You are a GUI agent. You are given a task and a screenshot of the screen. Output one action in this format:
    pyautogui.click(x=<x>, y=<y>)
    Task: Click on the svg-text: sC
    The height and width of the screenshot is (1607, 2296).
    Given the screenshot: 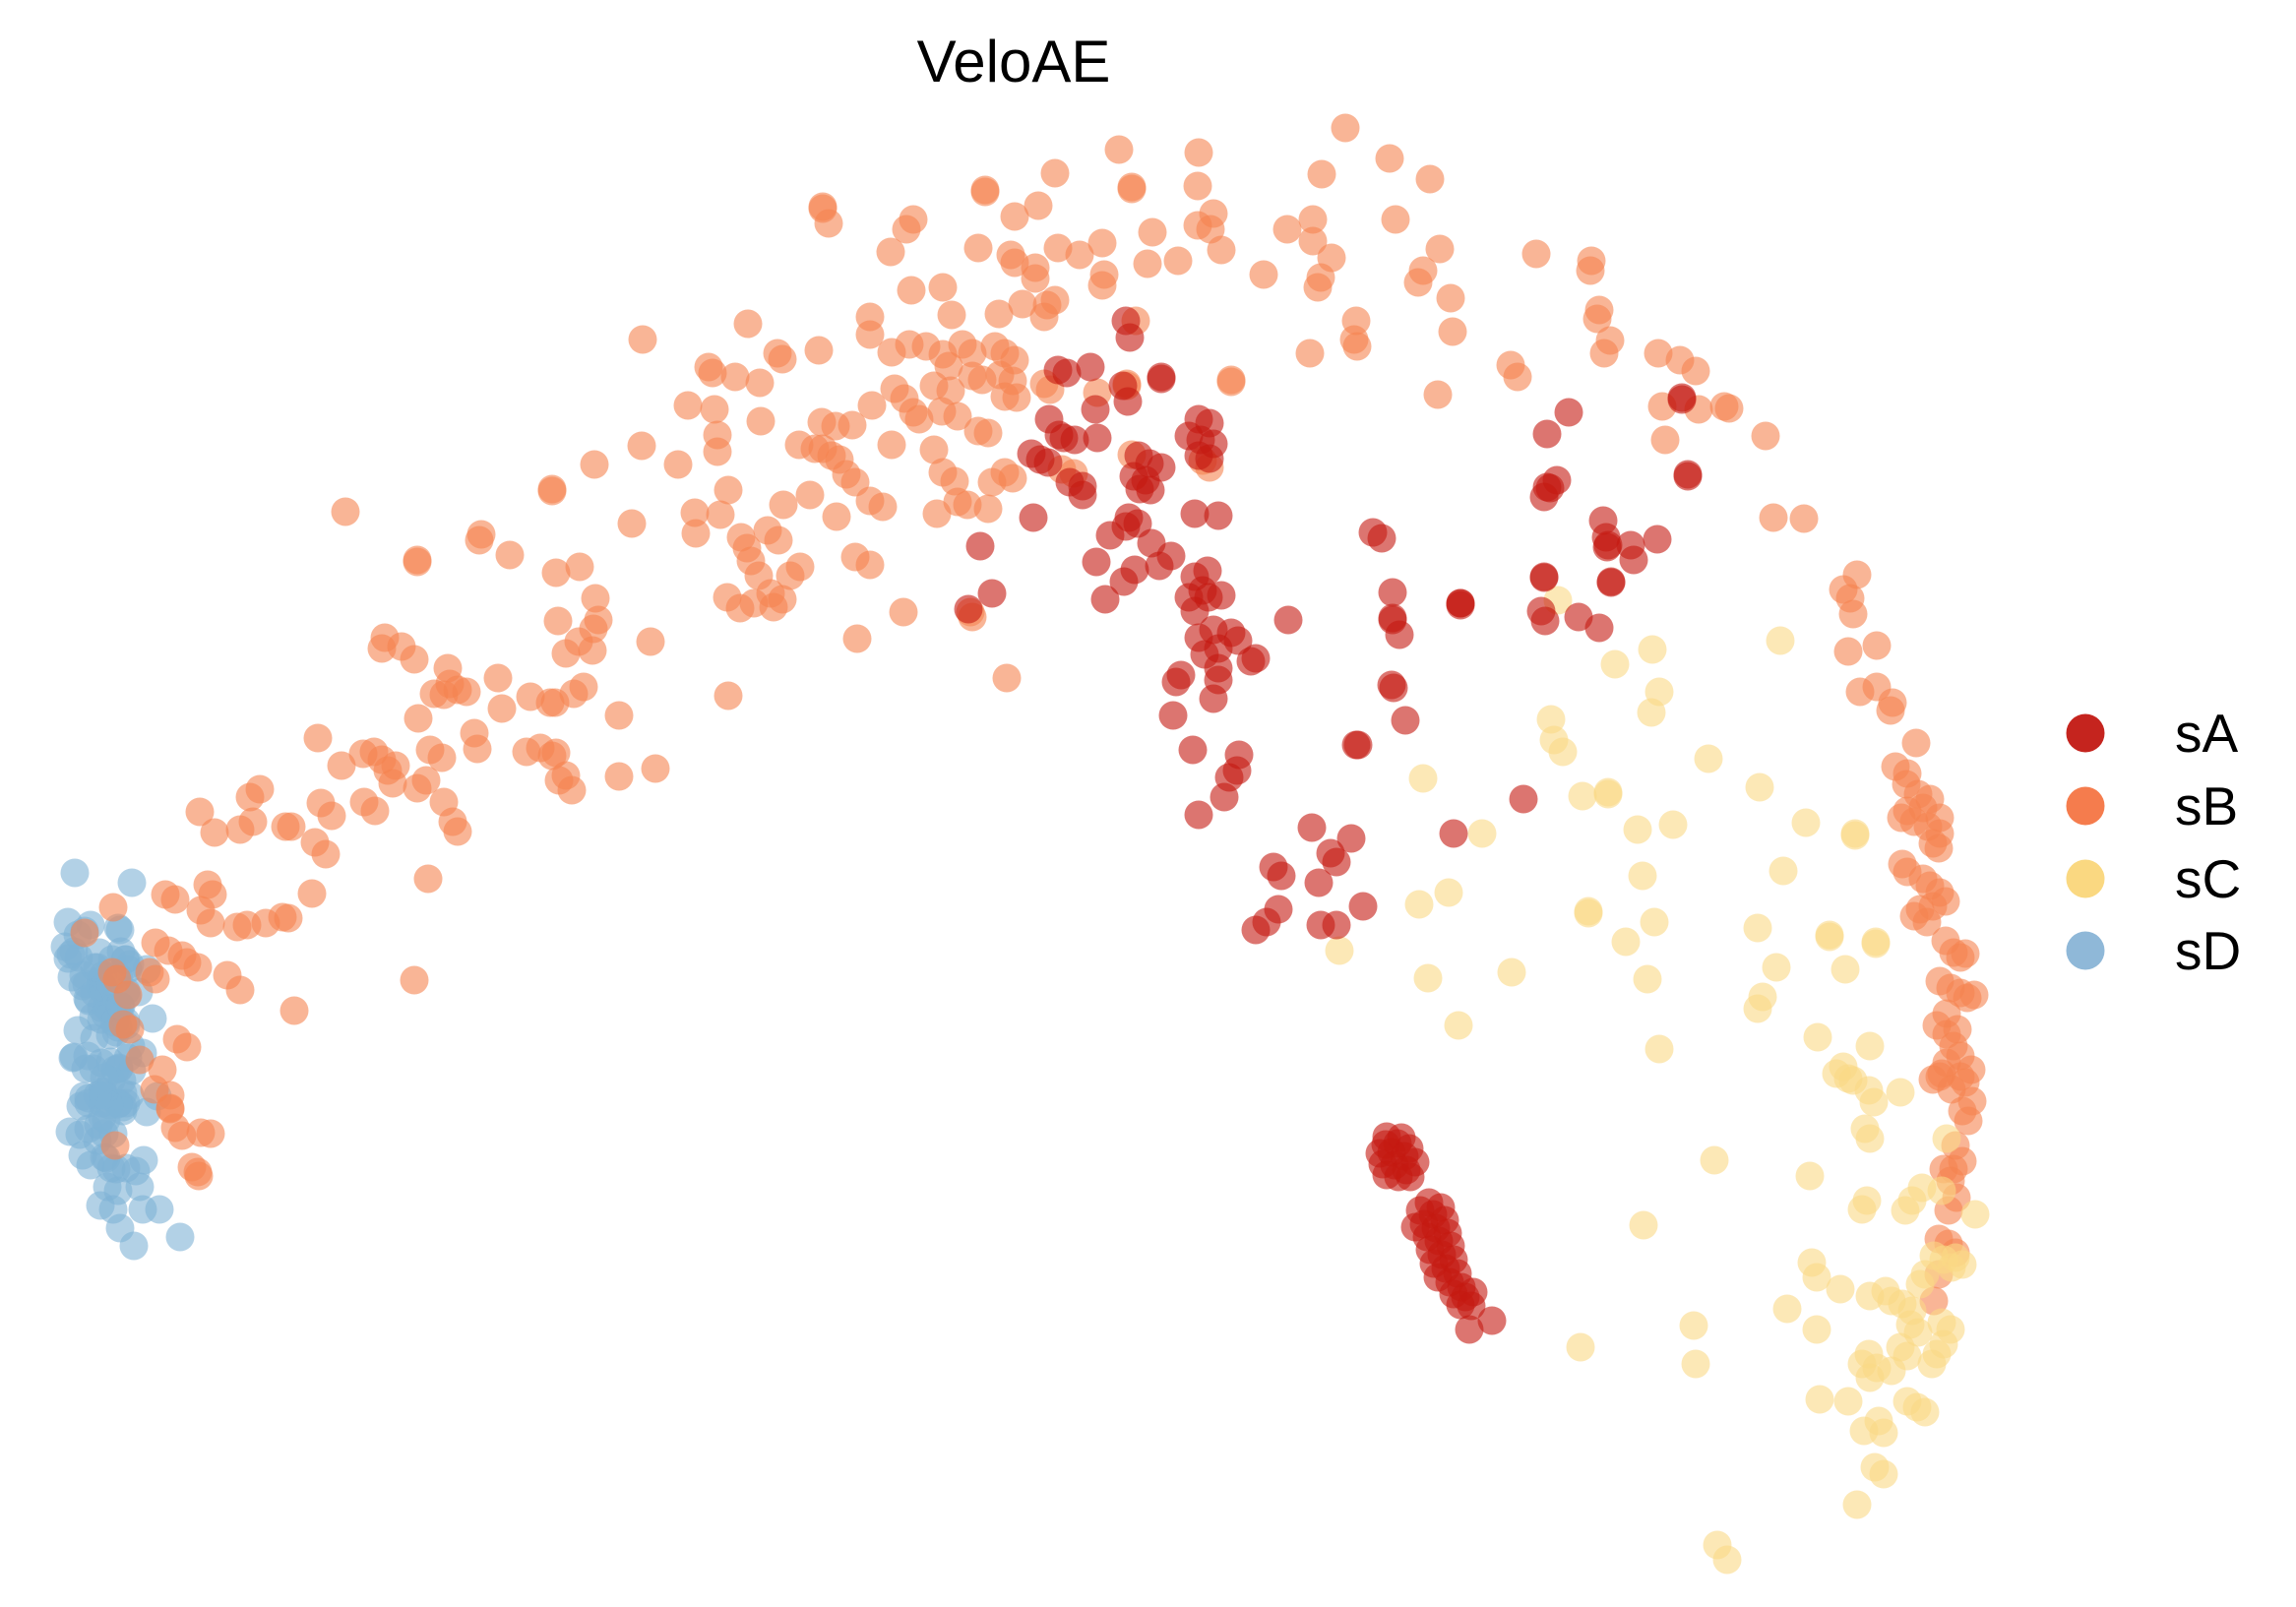 What is the action you would take?
    pyautogui.click(x=2208, y=878)
    